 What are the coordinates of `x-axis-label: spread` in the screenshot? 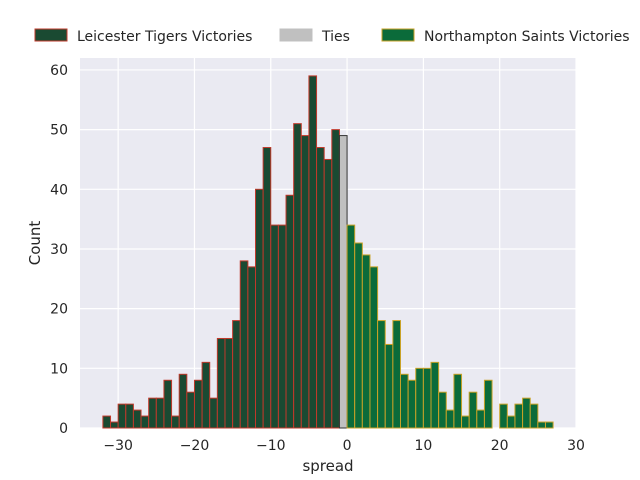 It's located at (327, 466).